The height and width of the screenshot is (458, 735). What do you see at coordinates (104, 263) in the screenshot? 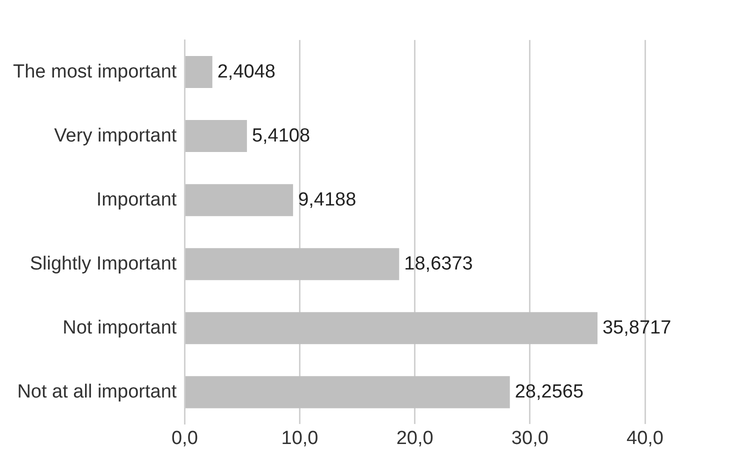
I see `y-tick-label: Slightly Important` at bounding box center [104, 263].